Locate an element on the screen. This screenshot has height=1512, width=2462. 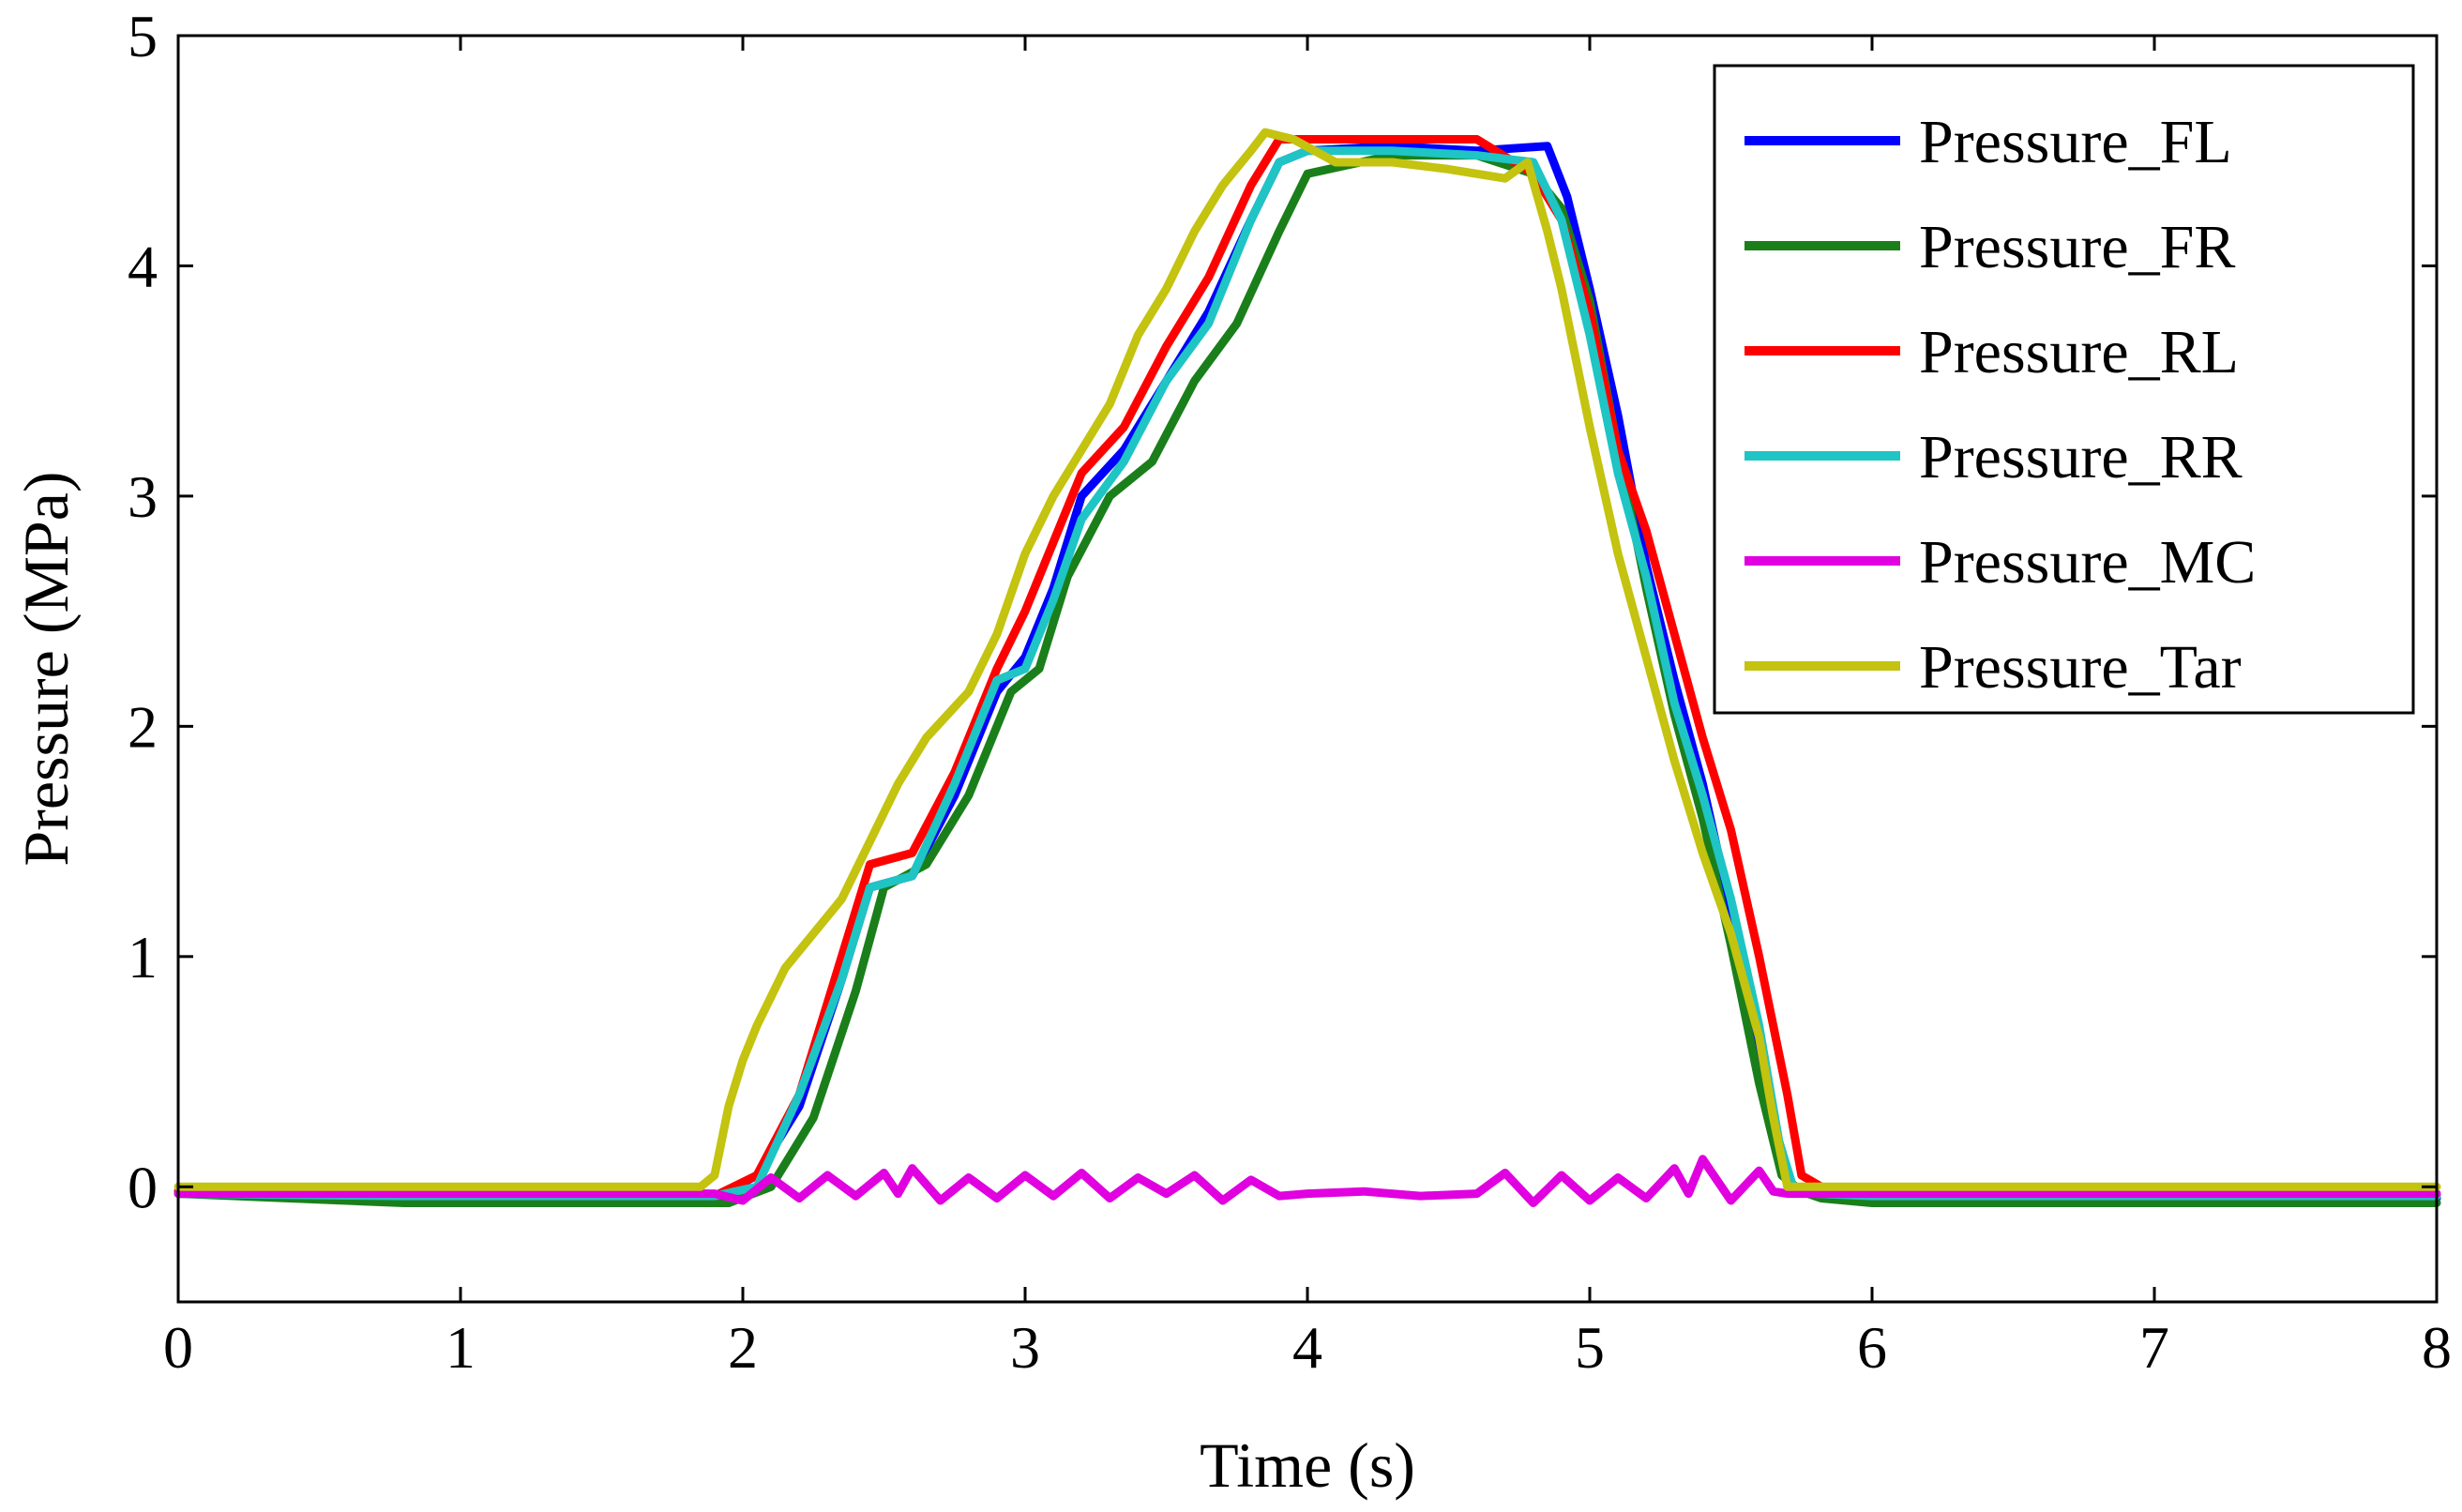
legend-label-pressure-fr: Pressure_FR is located at coordinates (2077, 247).